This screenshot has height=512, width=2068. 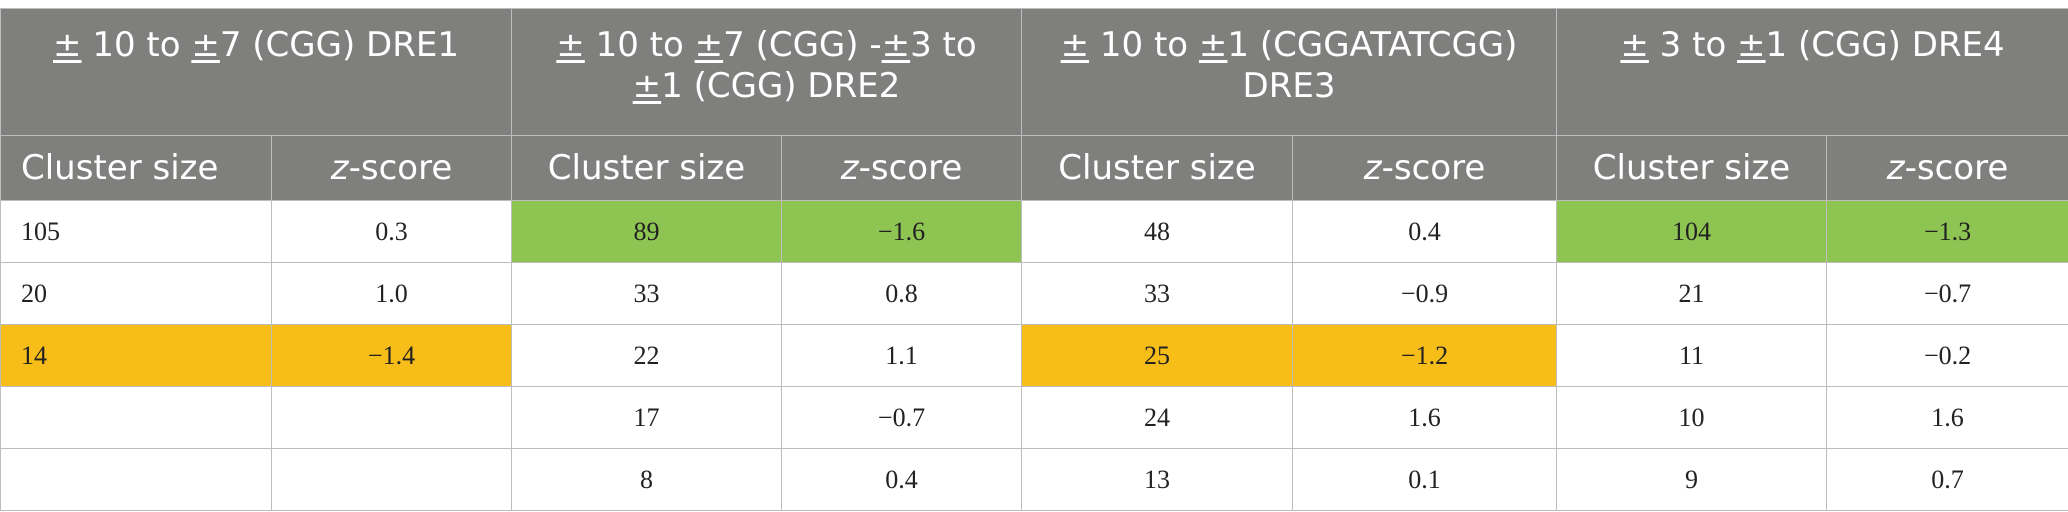 What do you see at coordinates (136, 355) in the screenshot?
I see `table-cell: 14` at bounding box center [136, 355].